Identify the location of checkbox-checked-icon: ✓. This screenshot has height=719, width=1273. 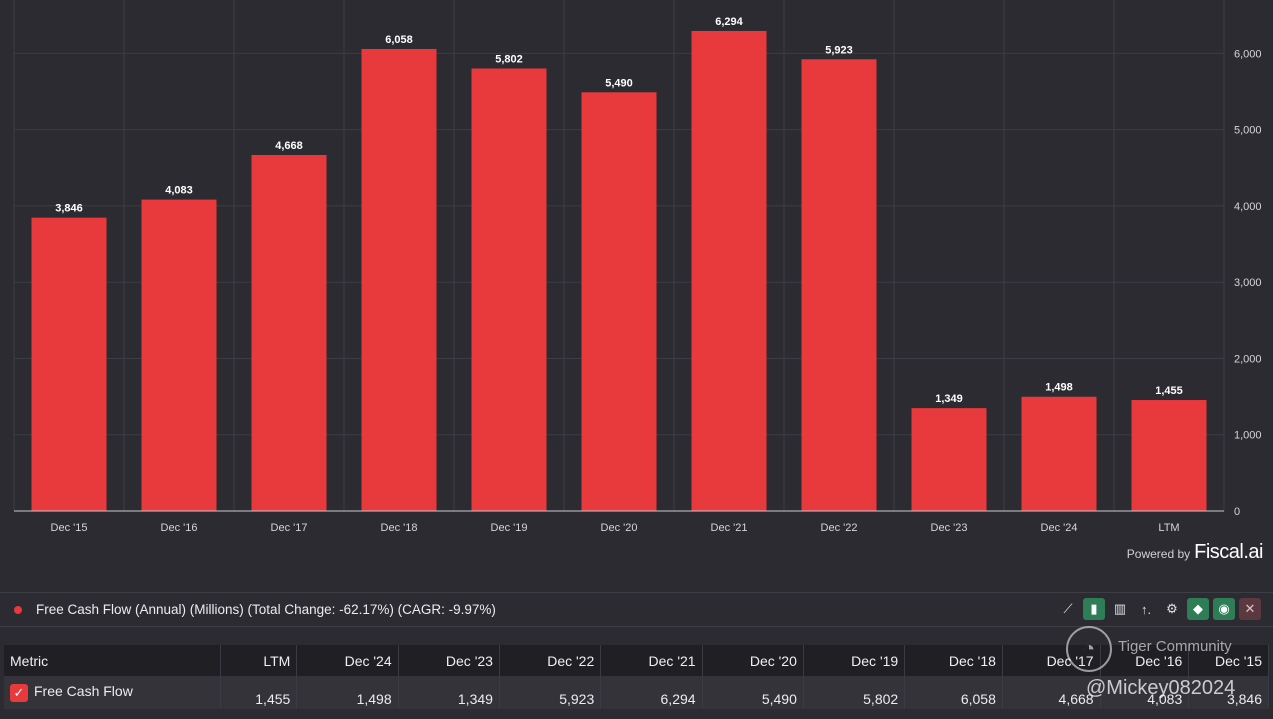
(19, 692).